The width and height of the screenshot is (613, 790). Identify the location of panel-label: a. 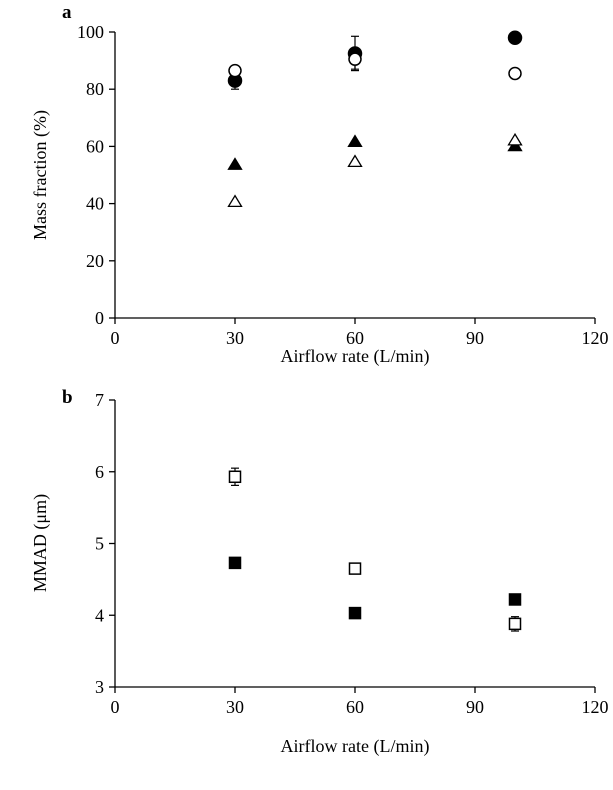
(67, 12).